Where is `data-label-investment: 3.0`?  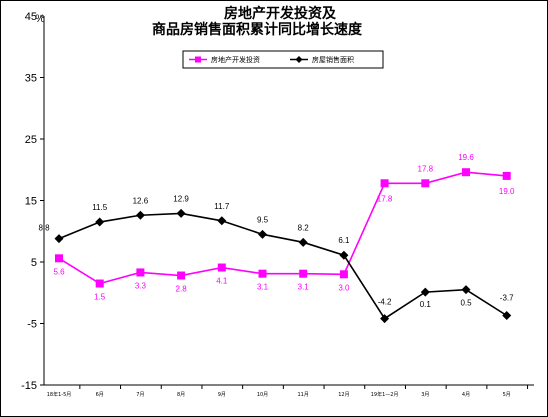
data-label-investment: 3.0 is located at coordinates (344, 287).